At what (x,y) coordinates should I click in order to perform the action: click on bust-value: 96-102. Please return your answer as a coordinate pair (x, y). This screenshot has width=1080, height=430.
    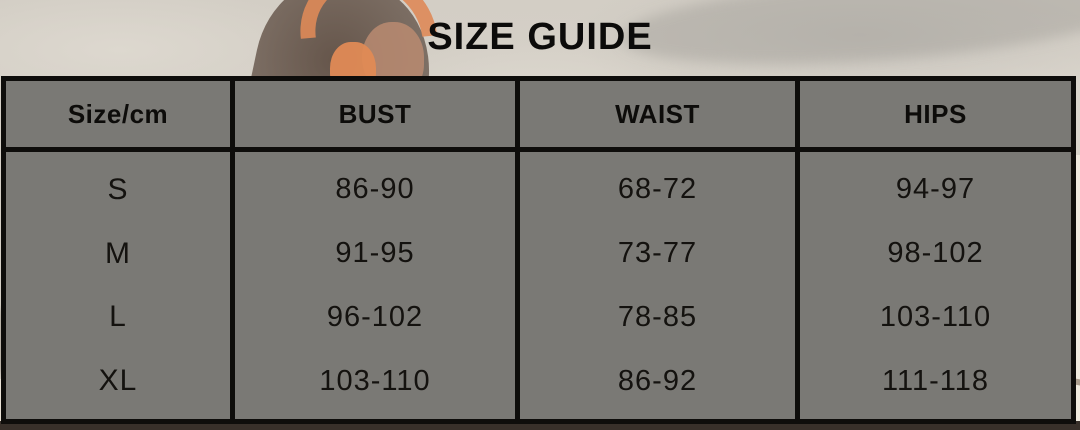
    Looking at the image, I should click on (375, 316).